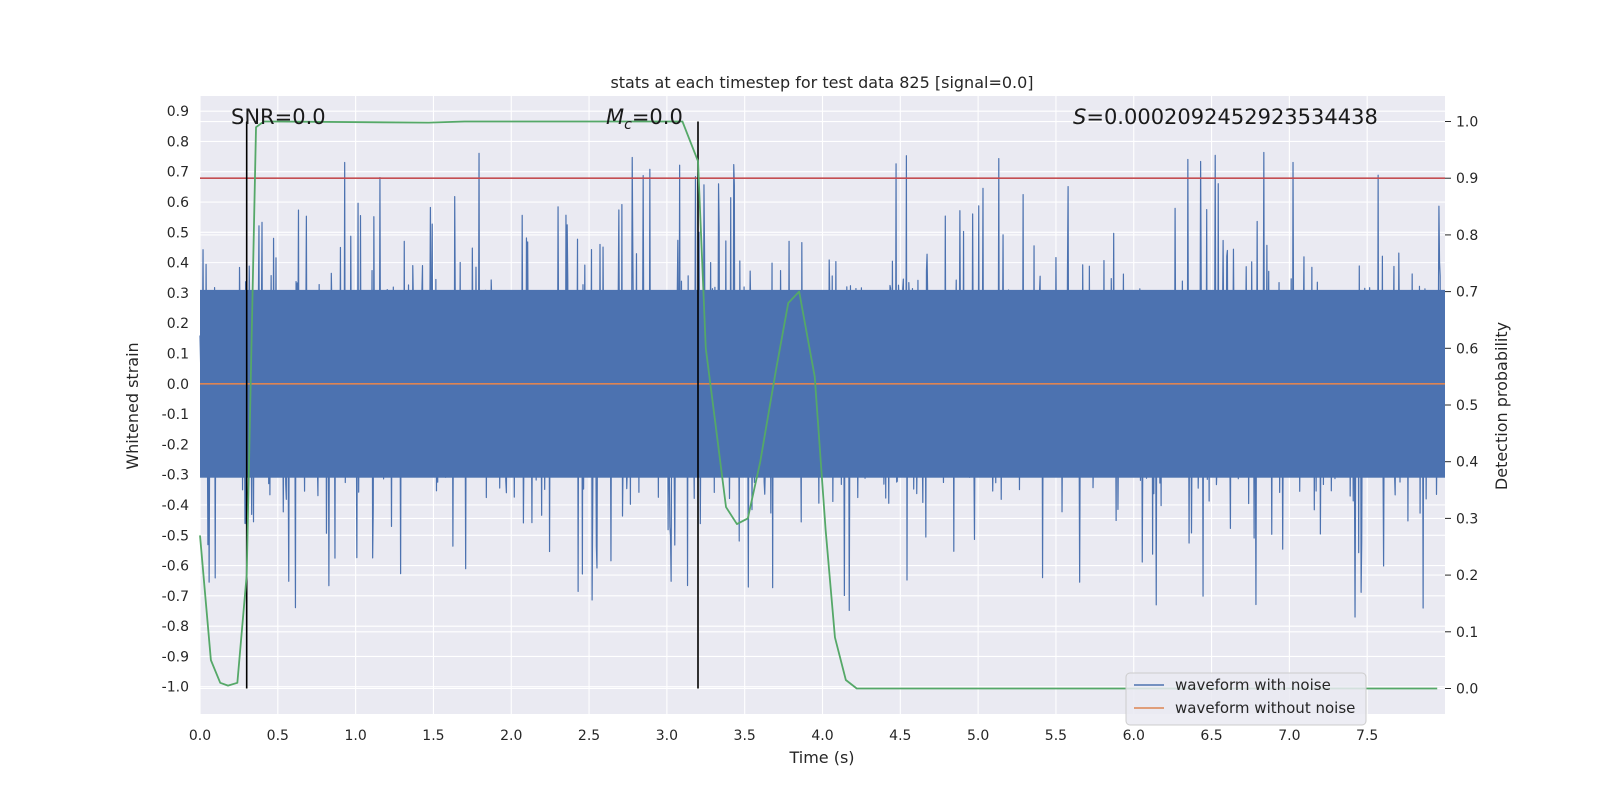  I want to click on x-tick-label: 1.0, so click(355, 736).